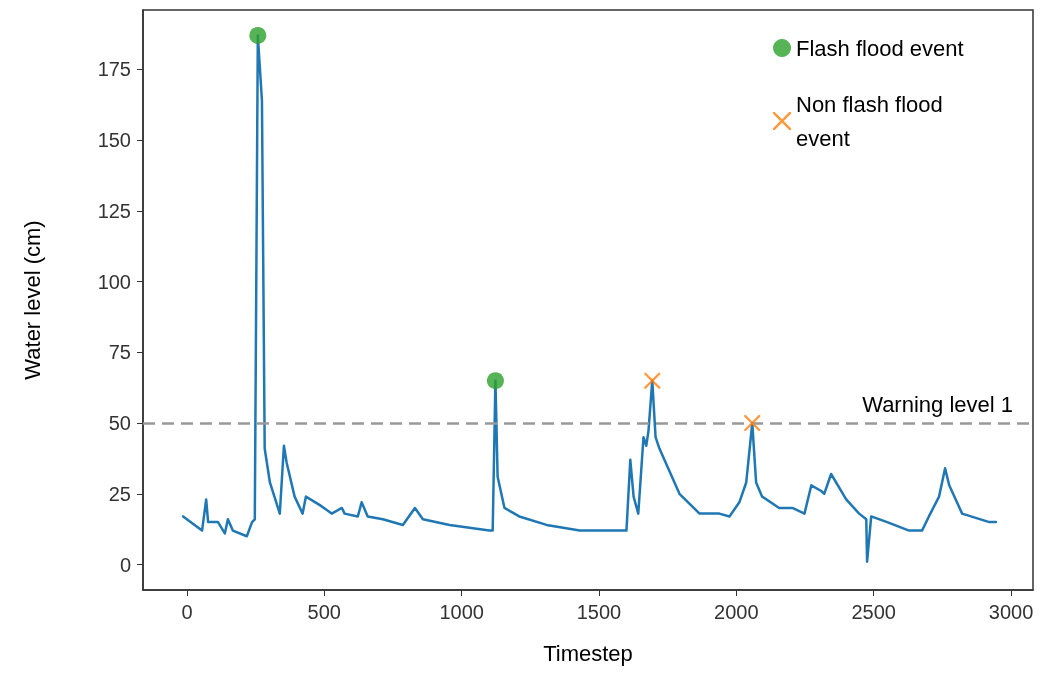 This screenshot has height=681, width=1046. What do you see at coordinates (187, 612) in the screenshot?
I see `x-tick-label: 0` at bounding box center [187, 612].